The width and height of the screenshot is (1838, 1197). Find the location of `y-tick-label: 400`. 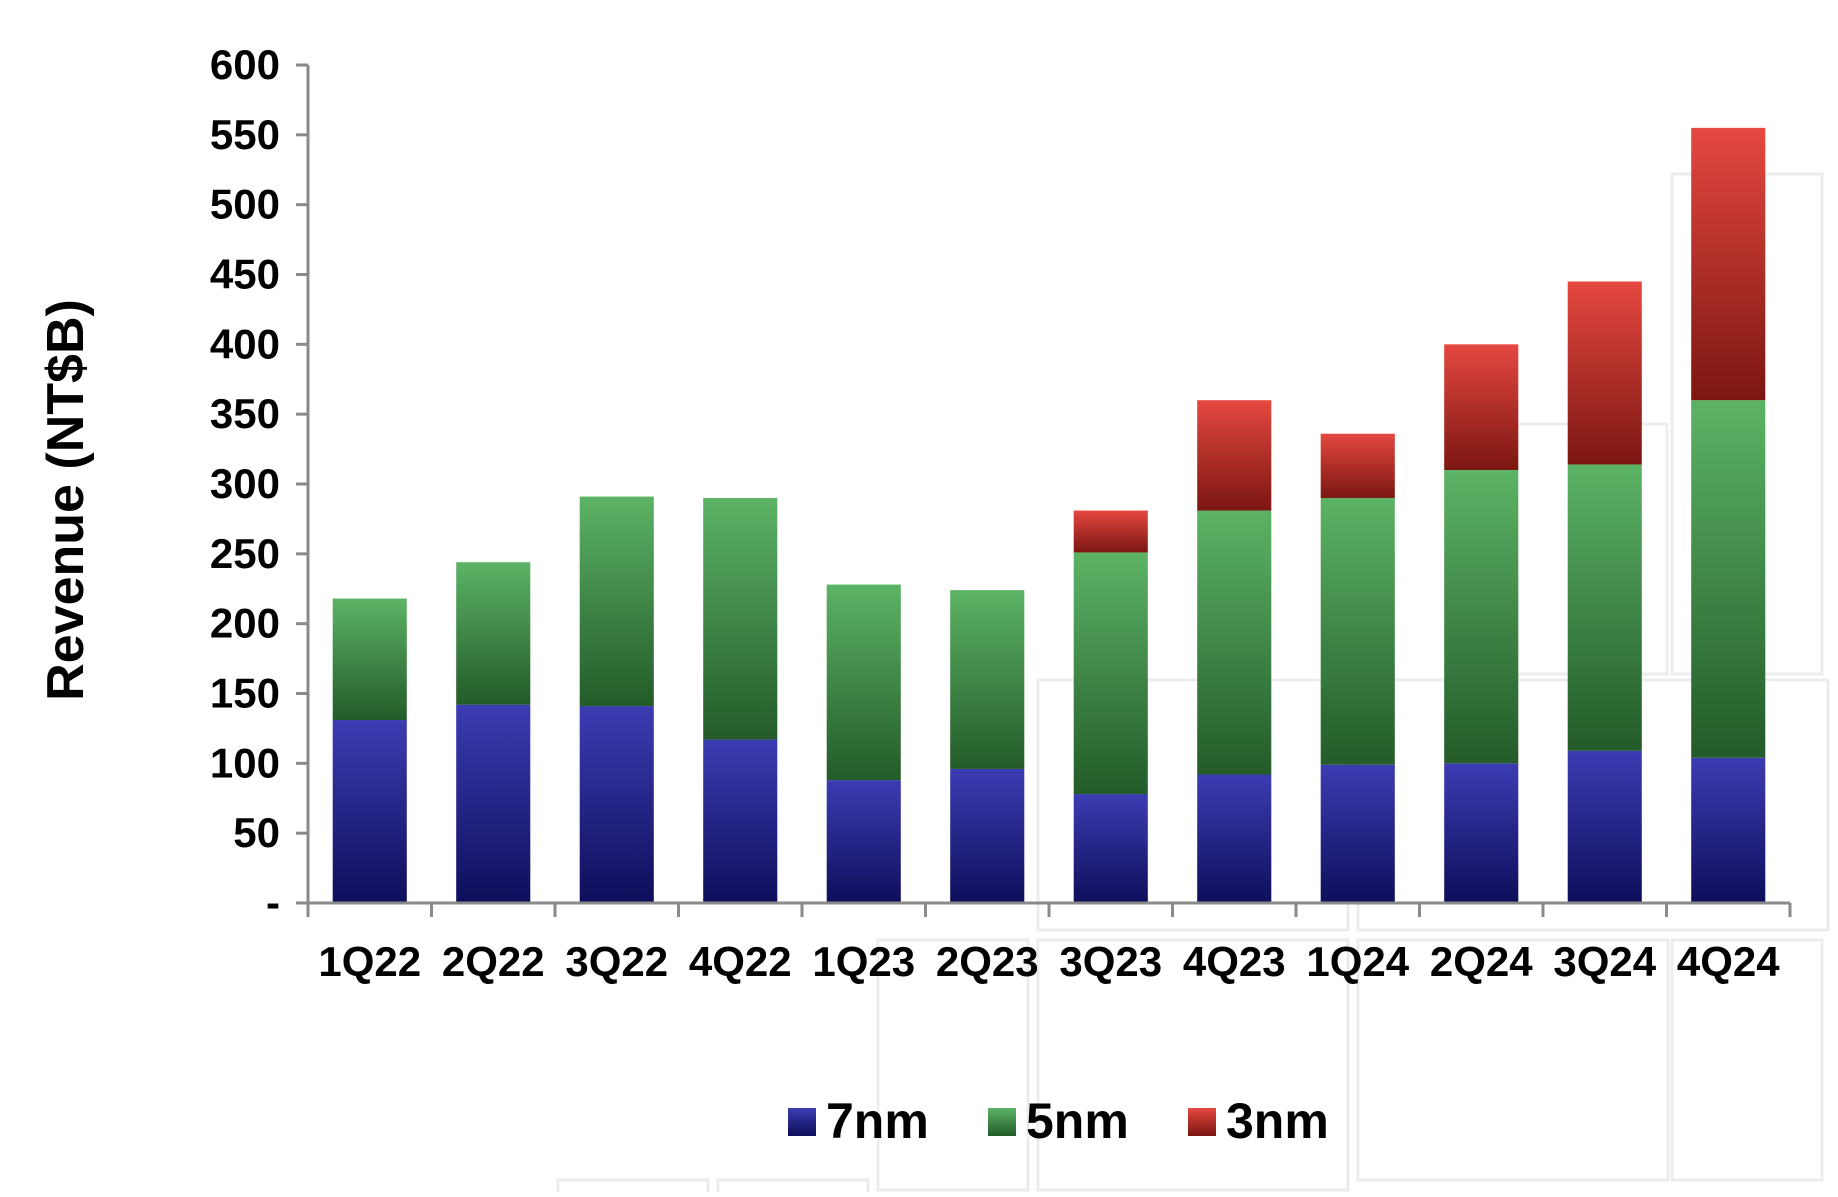

y-tick-label: 400 is located at coordinates (245, 343).